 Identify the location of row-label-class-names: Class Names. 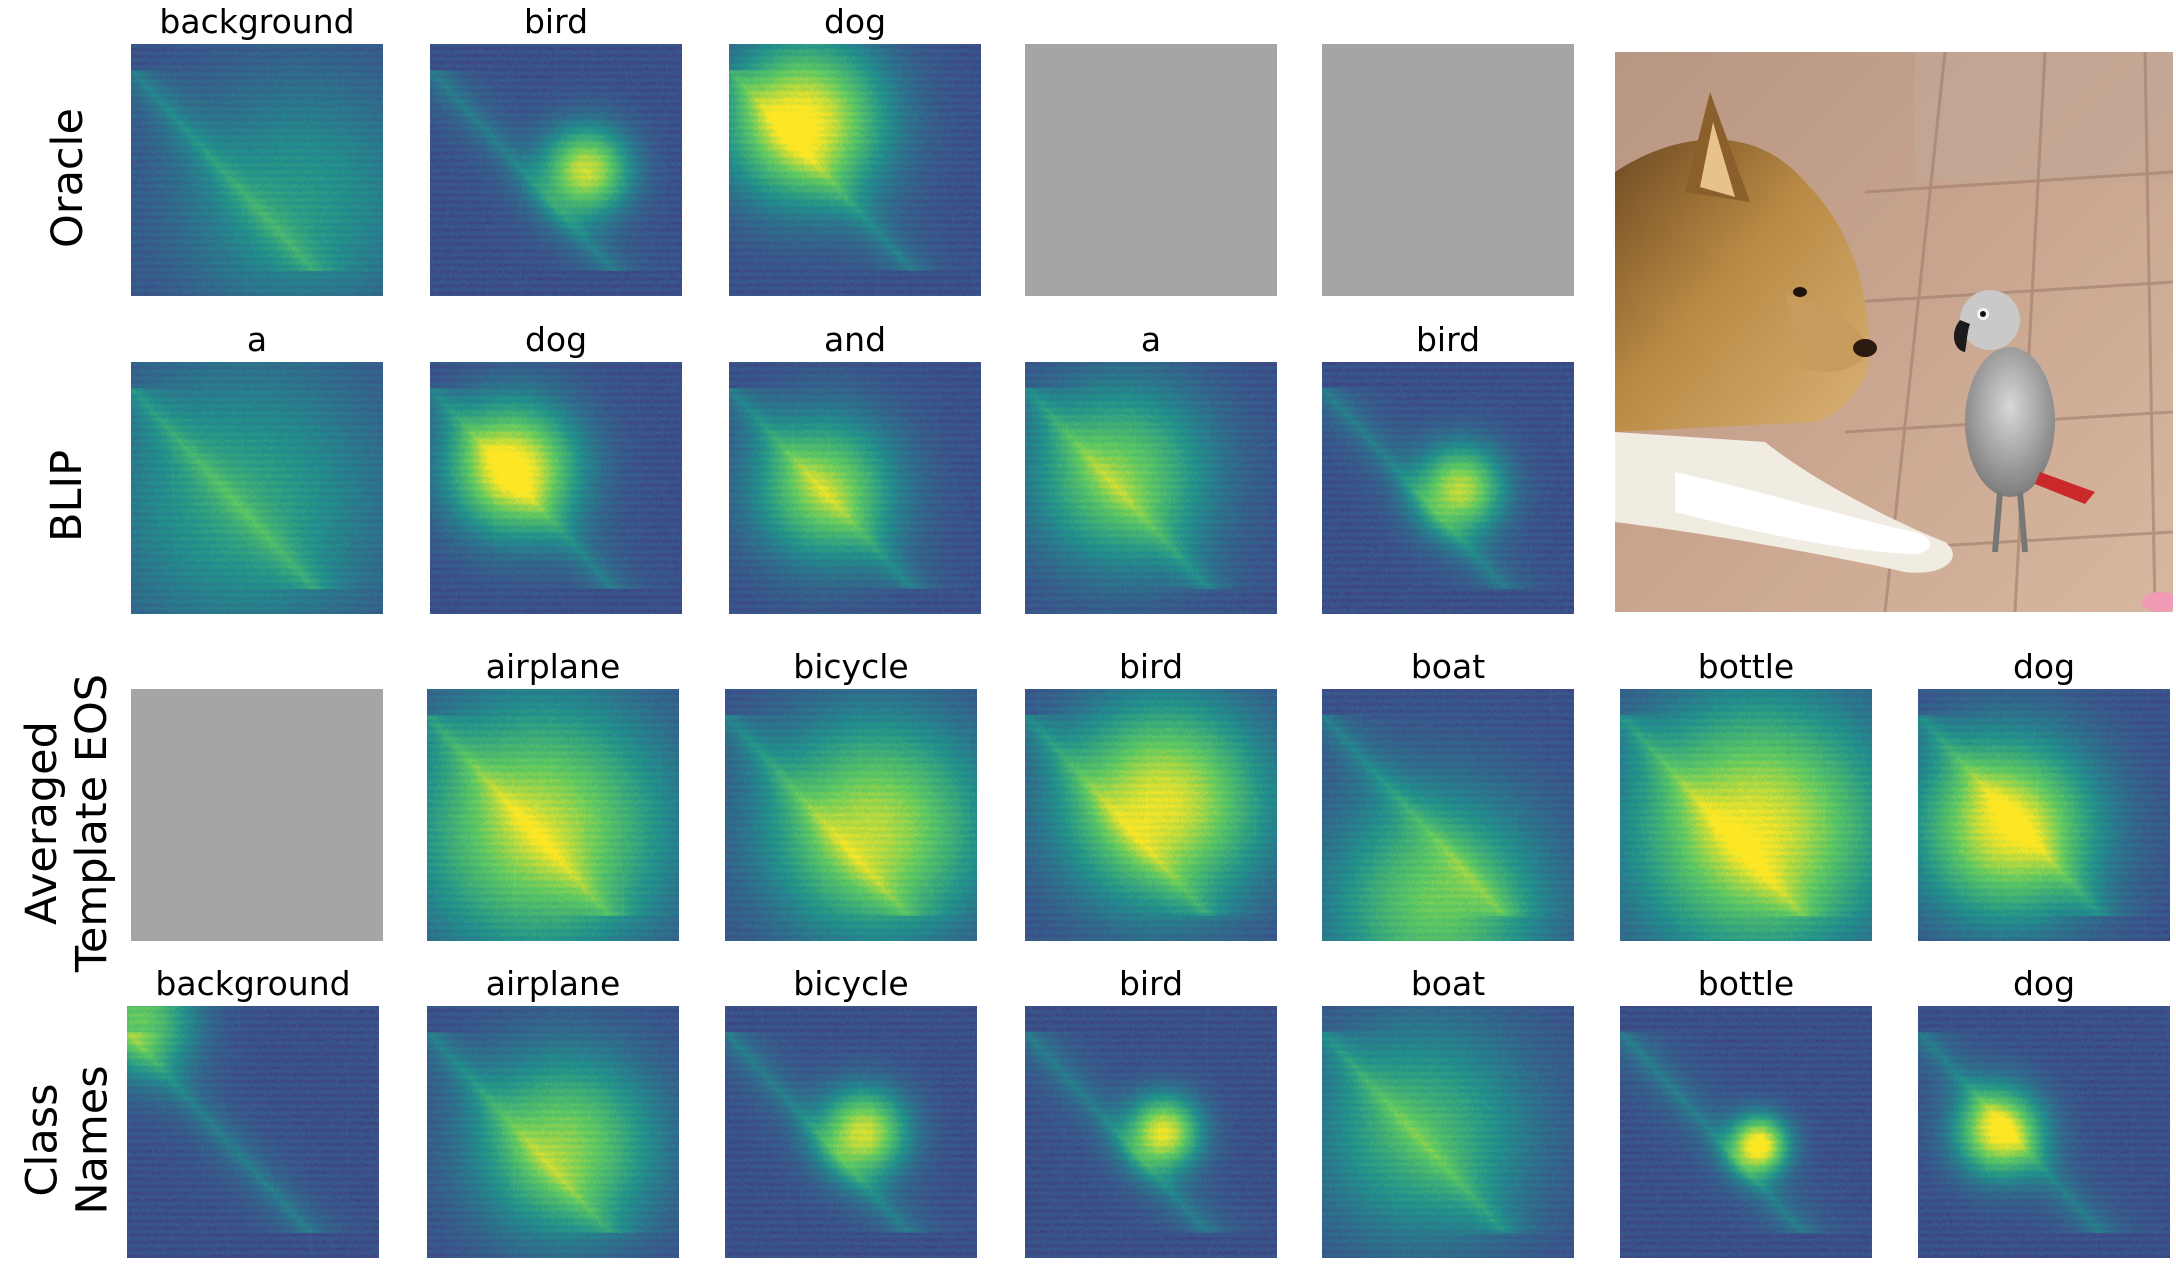
(67, 1140).